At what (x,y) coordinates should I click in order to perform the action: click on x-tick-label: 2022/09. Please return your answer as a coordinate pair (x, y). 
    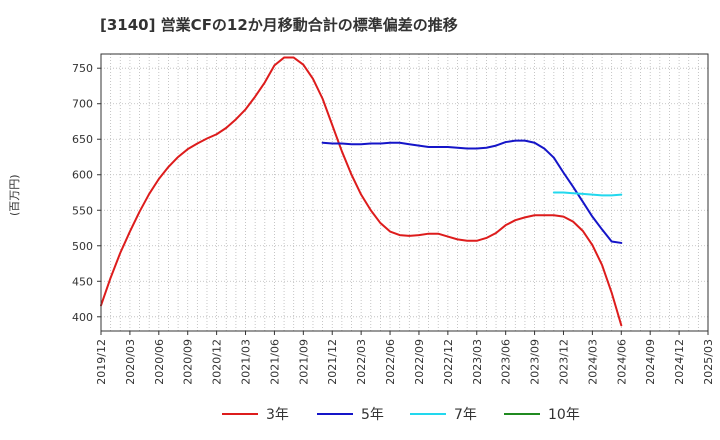
    Looking at the image, I should click on (419, 362).